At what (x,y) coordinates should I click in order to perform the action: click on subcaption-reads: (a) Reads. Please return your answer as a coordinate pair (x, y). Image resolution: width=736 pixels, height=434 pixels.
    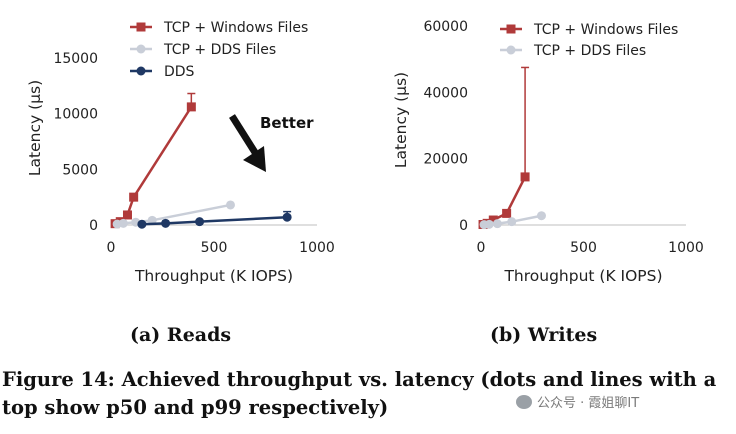
    Looking at the image, I should click on (181, 335).